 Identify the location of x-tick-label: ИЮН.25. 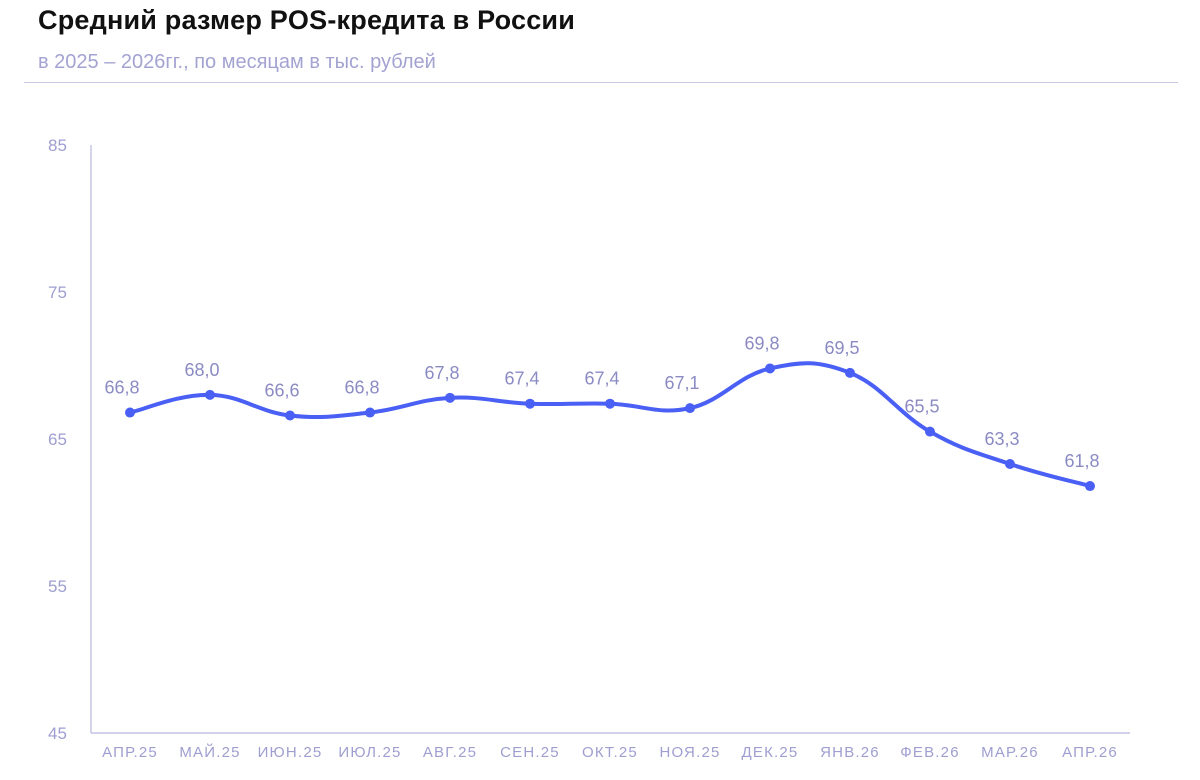
(290, 752).